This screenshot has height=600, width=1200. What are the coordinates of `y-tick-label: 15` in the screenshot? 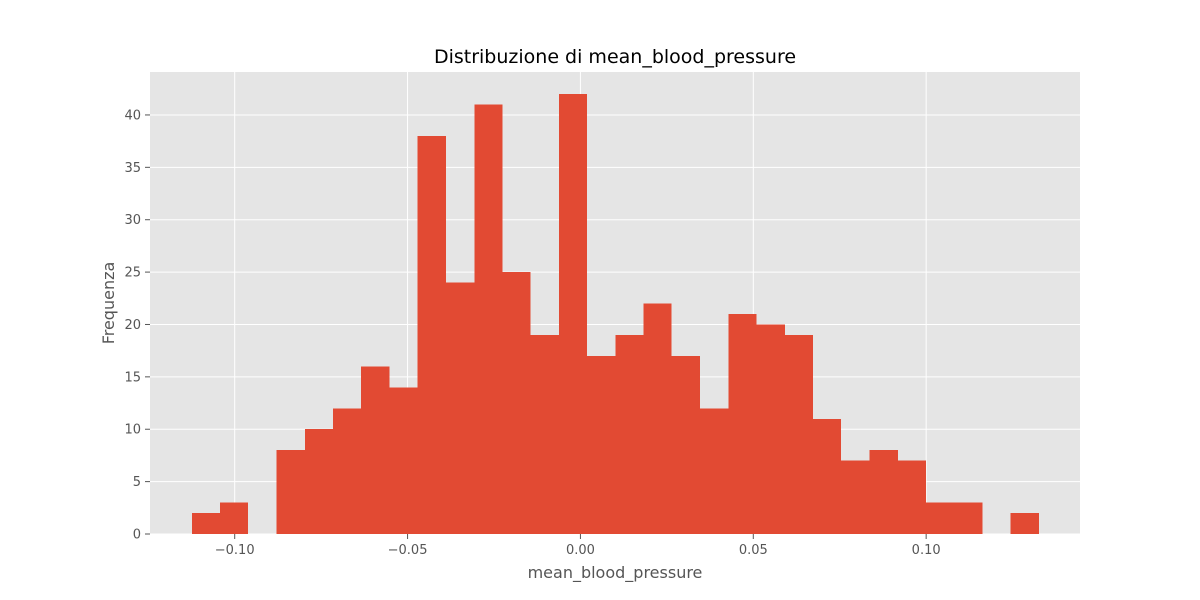 It's located at (132, 377).